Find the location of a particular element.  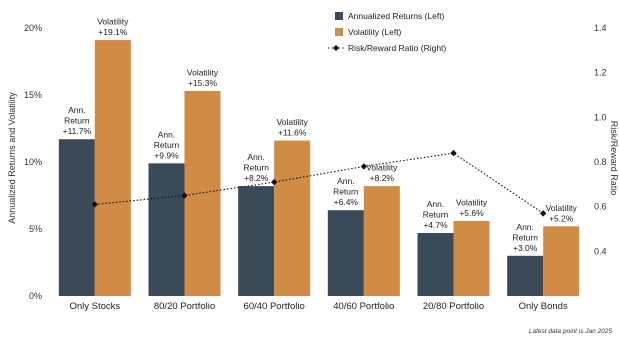

label-return-60-40-portfolio-line-0: Ann. is located at coordinates (256, 157).